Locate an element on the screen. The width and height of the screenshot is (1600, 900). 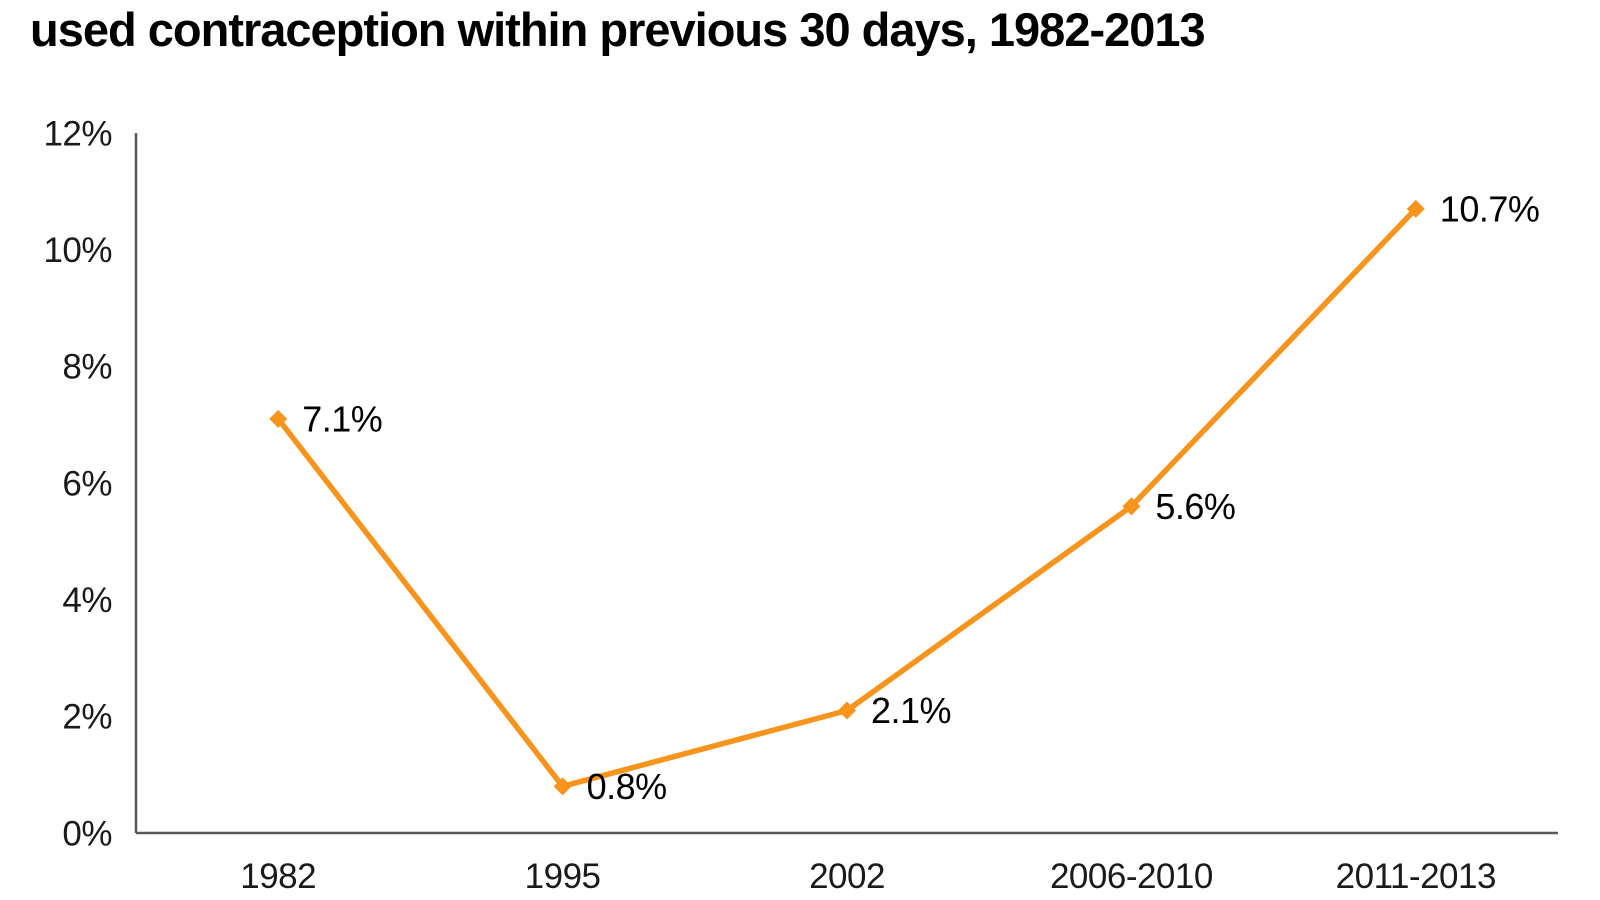
data-point-label: 0.8% is located at coordinates (627, 786).